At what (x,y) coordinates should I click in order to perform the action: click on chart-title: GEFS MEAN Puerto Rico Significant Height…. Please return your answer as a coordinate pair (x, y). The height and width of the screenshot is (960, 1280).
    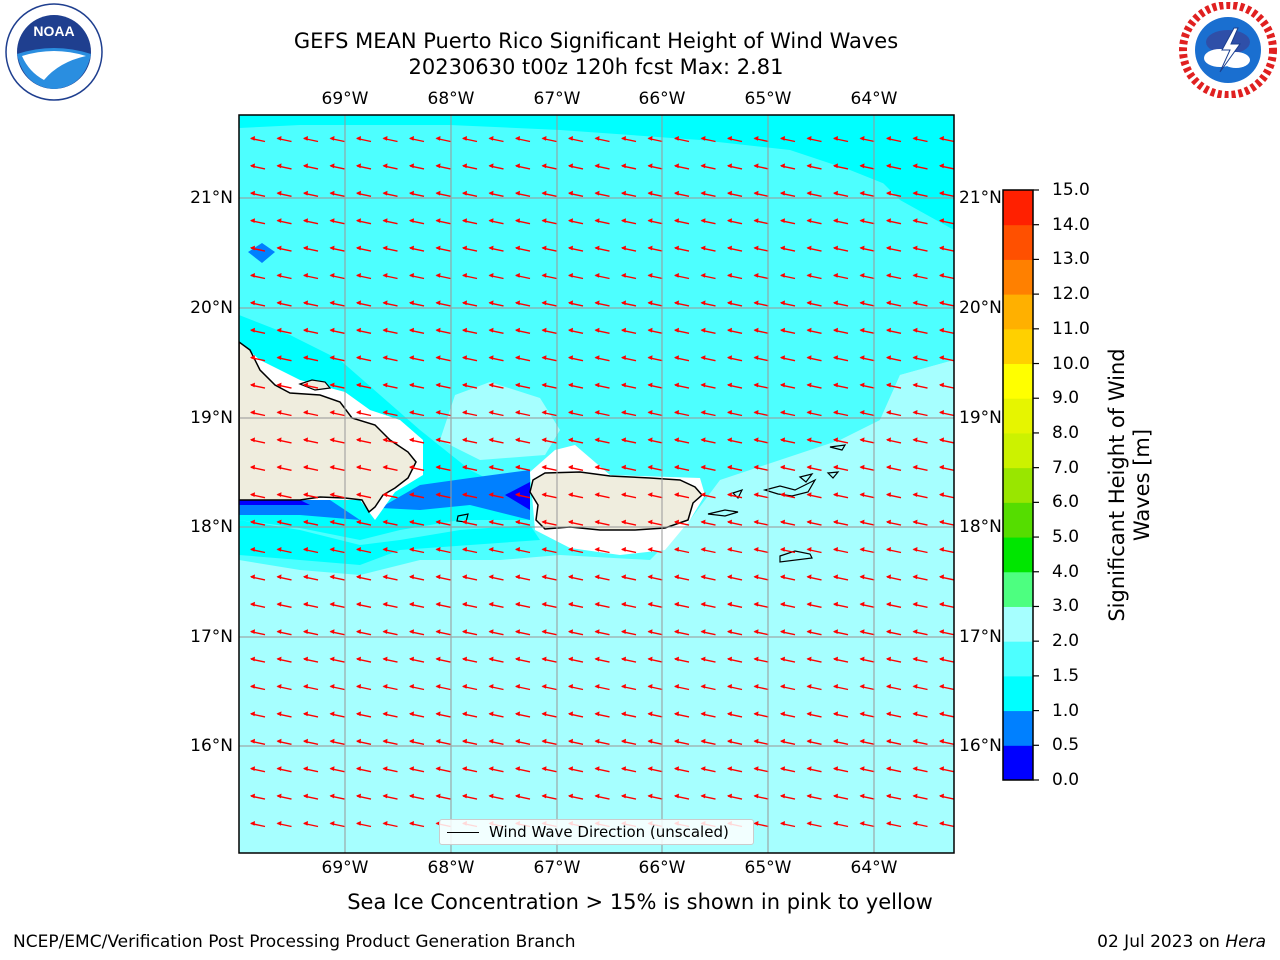
    Looking at the image, I should click on (596, 41).